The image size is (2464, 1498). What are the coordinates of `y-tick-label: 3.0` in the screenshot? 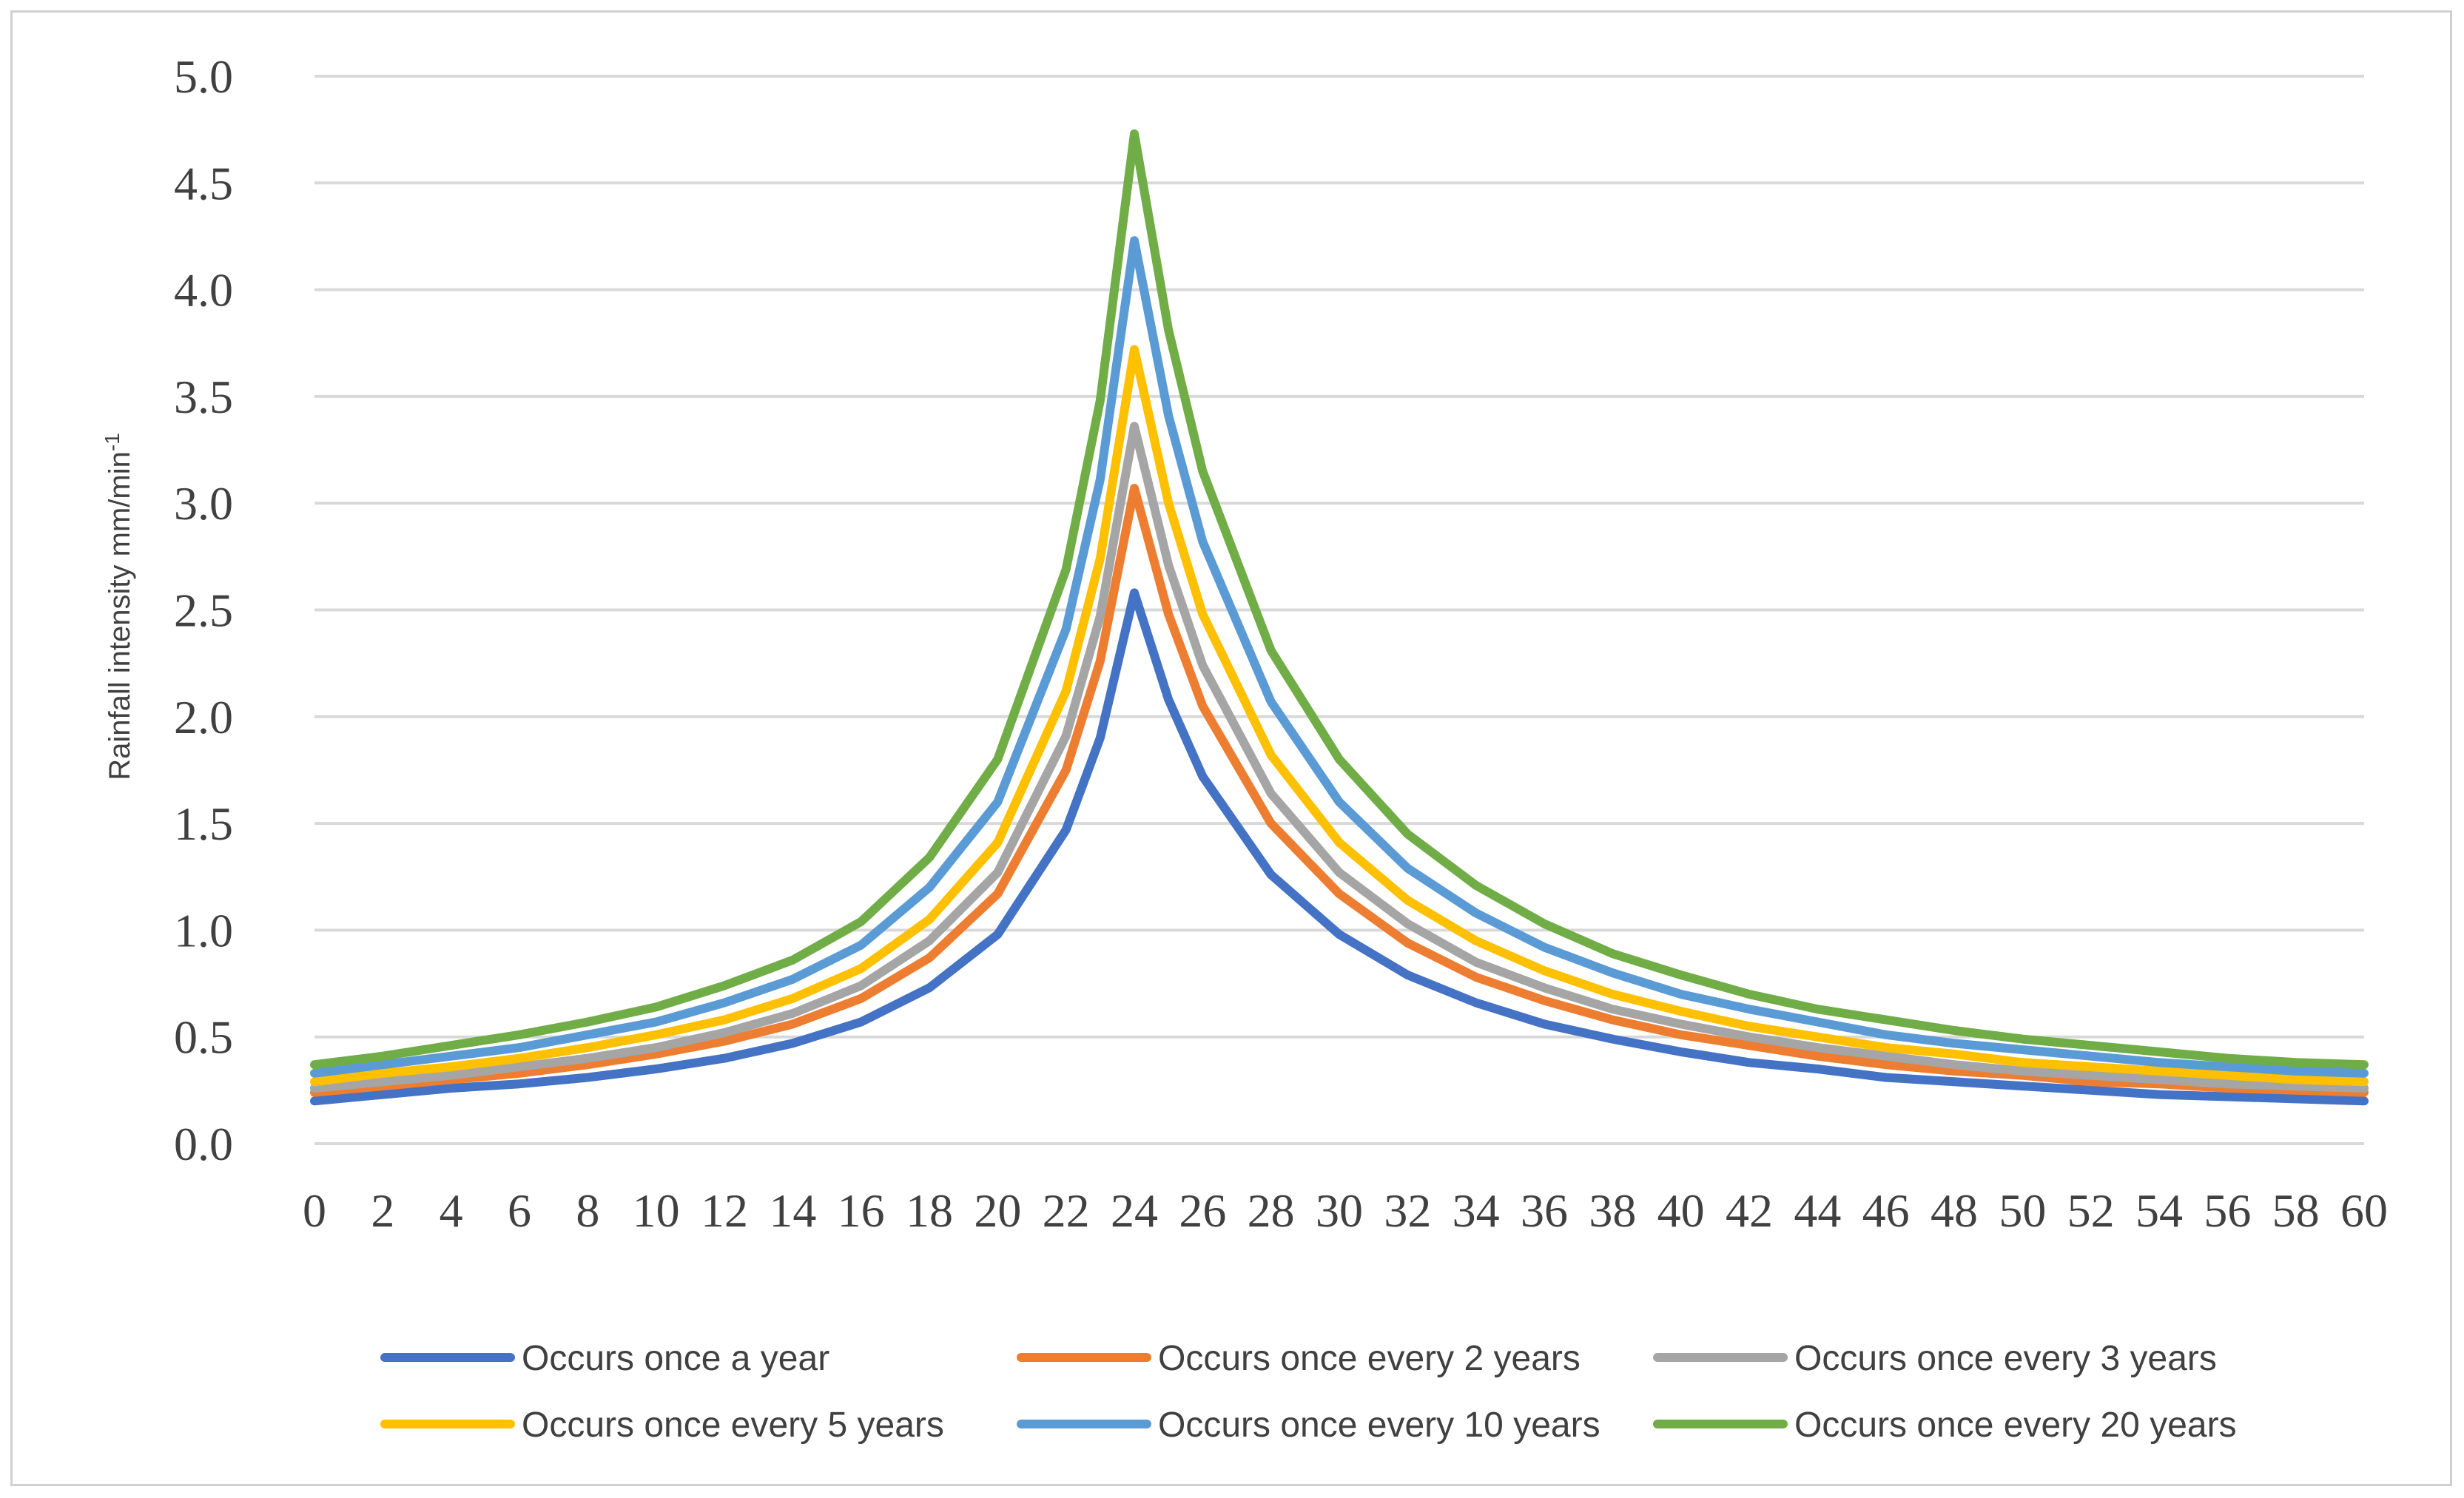 It's located at (203, 504).